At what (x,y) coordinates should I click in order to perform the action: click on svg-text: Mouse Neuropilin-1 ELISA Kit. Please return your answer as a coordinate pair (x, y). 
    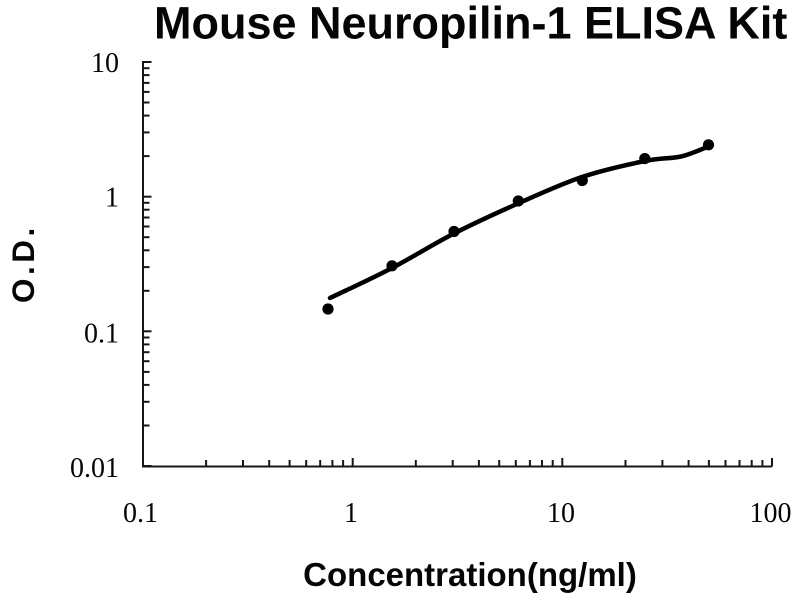
    Looking at the image, I should click on (470, 24).